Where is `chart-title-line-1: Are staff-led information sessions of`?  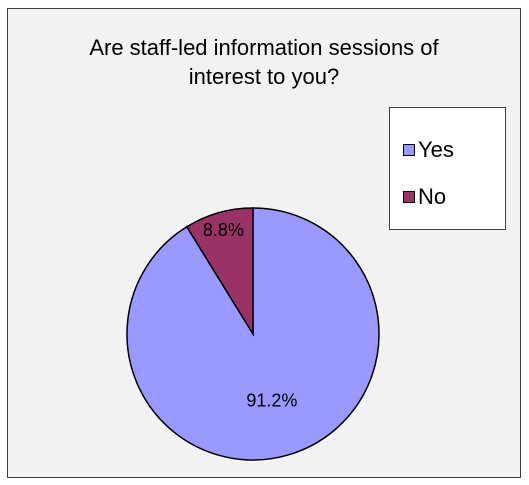 chart-title-line-1: Are staff-led information sessions of is located at coordinates (264, 47).